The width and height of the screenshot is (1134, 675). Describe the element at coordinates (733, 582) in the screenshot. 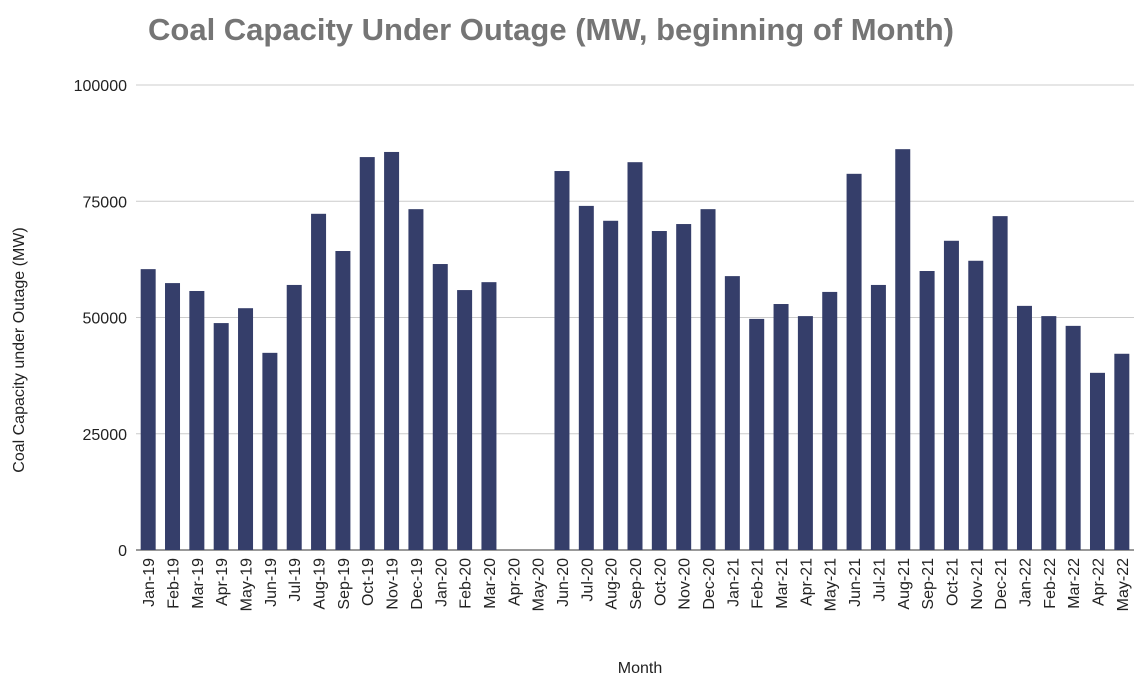

I see `x-tick-label: Jan-21` at that location.